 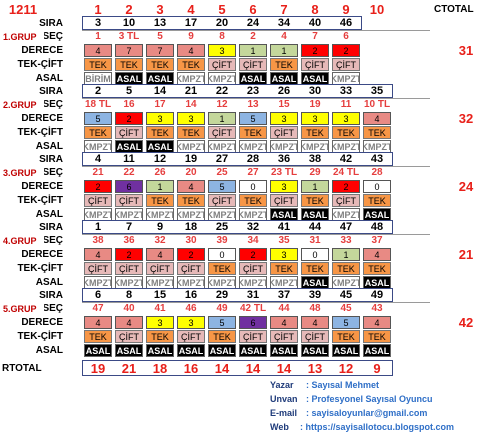 What do you see at coordinates (253, 172) in the screenshot?
I see `sec-cell: 27` at bounding box center [253, 172].